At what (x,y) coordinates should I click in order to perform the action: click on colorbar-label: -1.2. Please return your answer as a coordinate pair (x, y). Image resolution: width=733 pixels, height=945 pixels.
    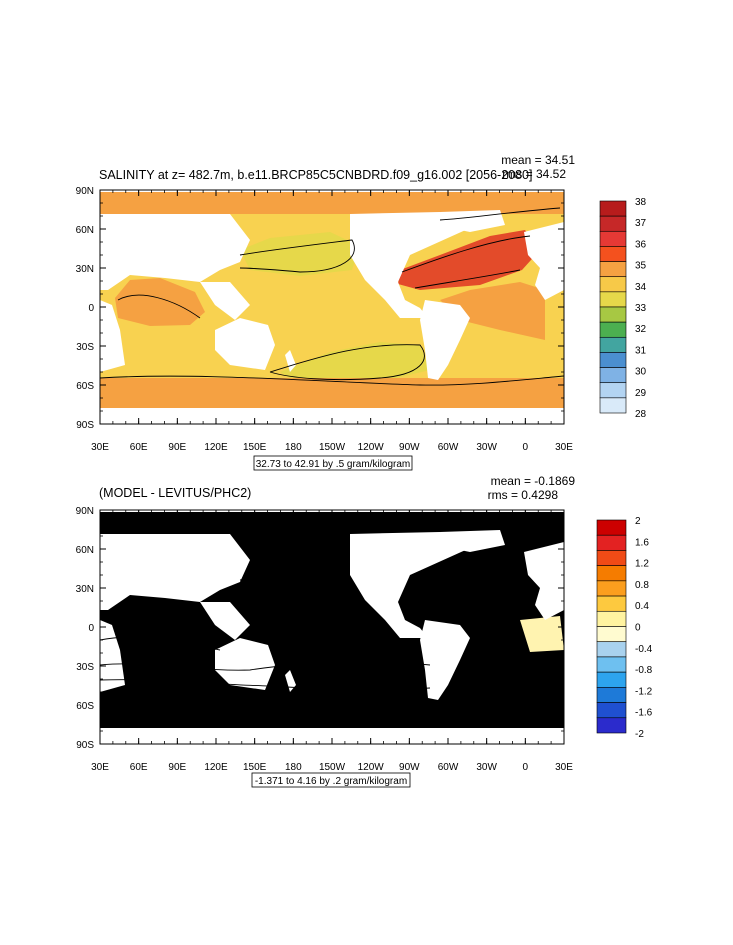
    Looking at the image, I should click on (644, 691).